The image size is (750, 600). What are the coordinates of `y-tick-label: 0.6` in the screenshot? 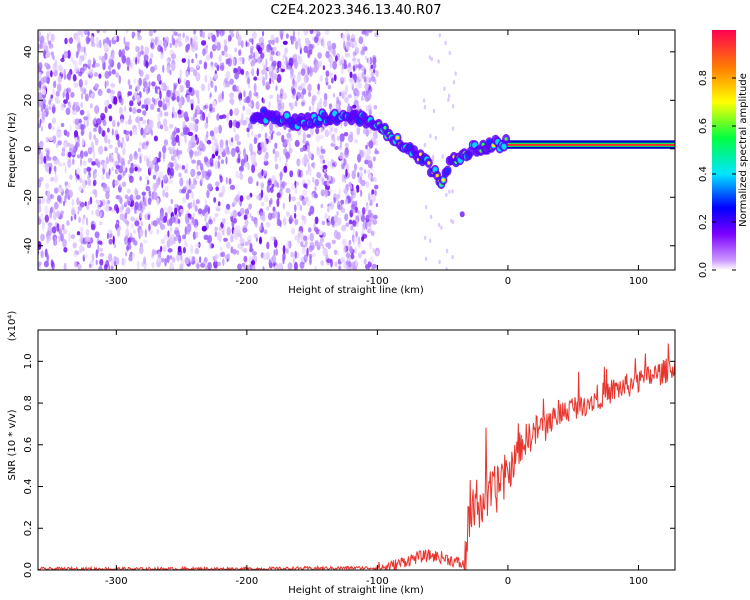 It's located at (28, 445).